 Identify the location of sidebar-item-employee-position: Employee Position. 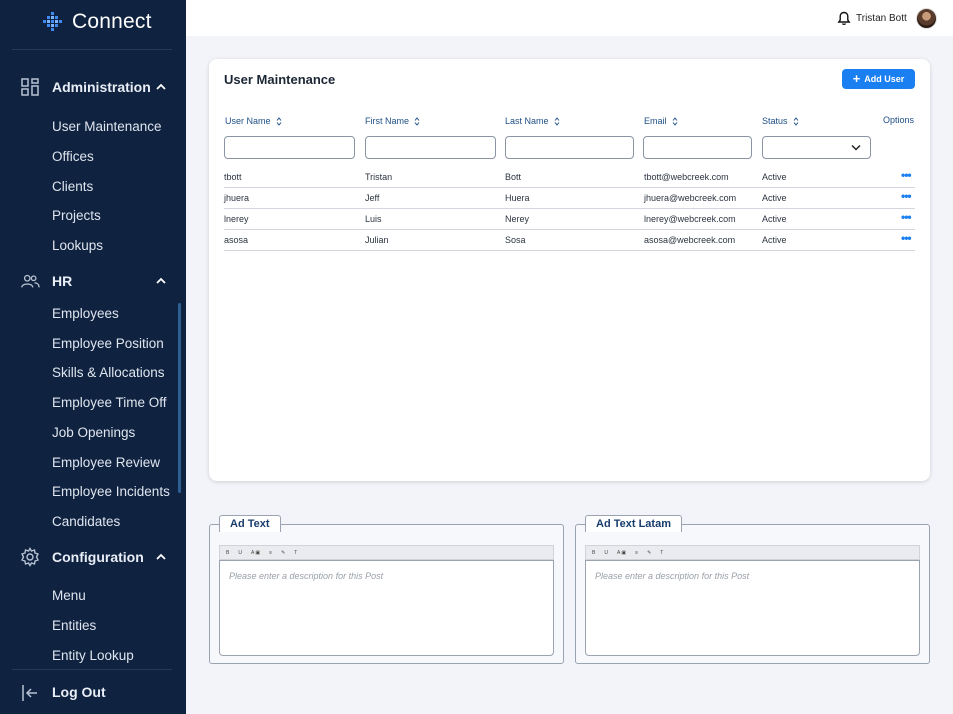
(108, 343).